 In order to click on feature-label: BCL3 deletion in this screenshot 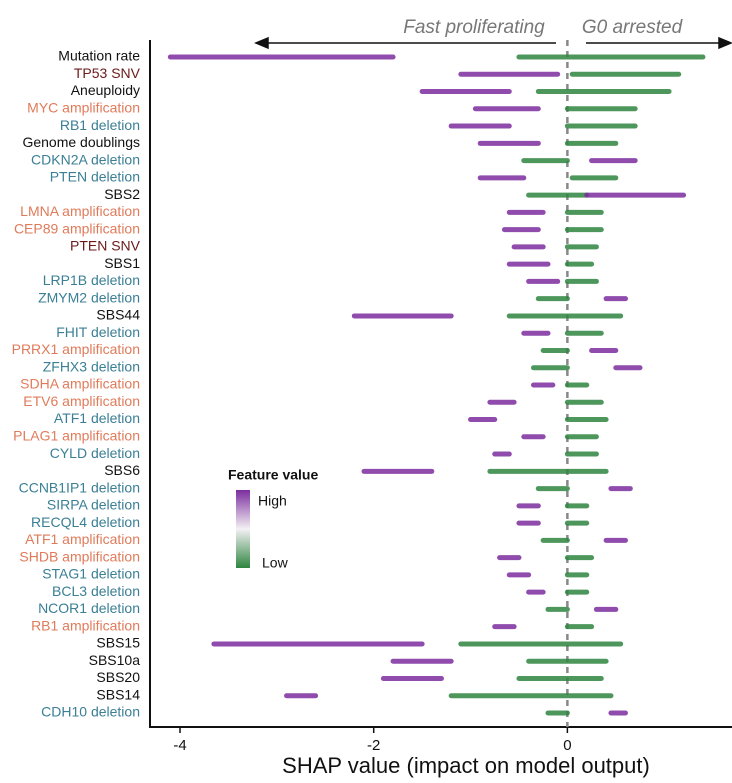, I will do `click(96, 591)`.